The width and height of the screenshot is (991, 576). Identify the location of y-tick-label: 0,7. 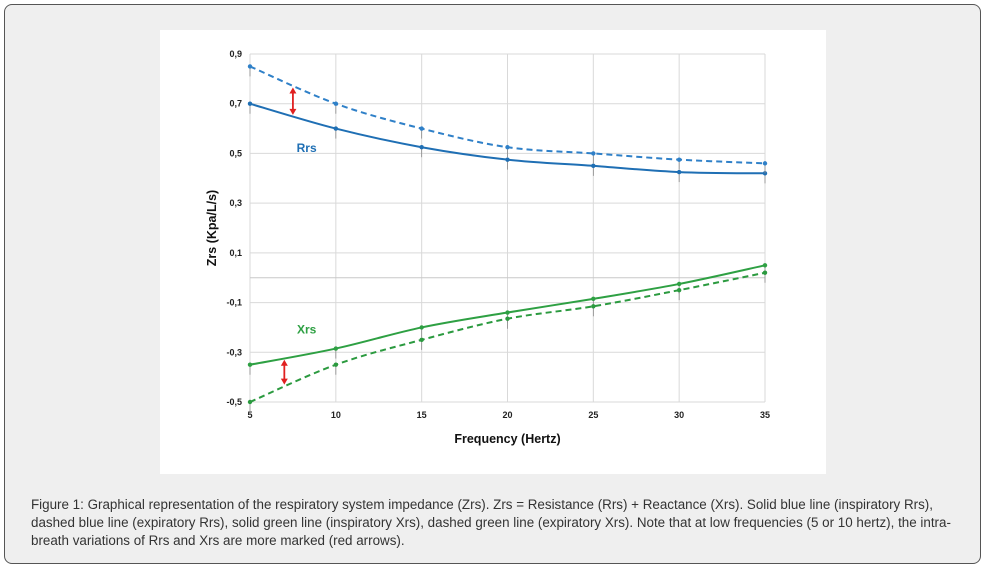
(235, 104).